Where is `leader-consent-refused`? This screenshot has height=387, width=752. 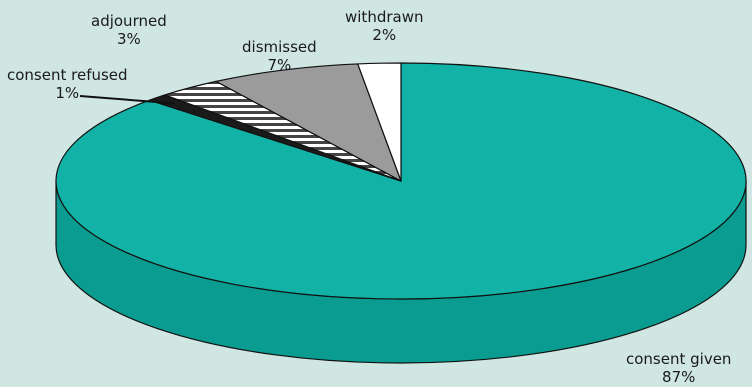 leader-consent-refused is located at coordinates (127, 100).